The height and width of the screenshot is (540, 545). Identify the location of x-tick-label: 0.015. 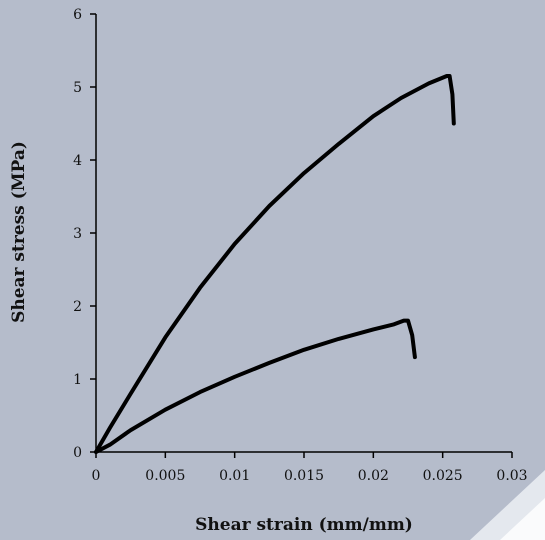
(304, 476).